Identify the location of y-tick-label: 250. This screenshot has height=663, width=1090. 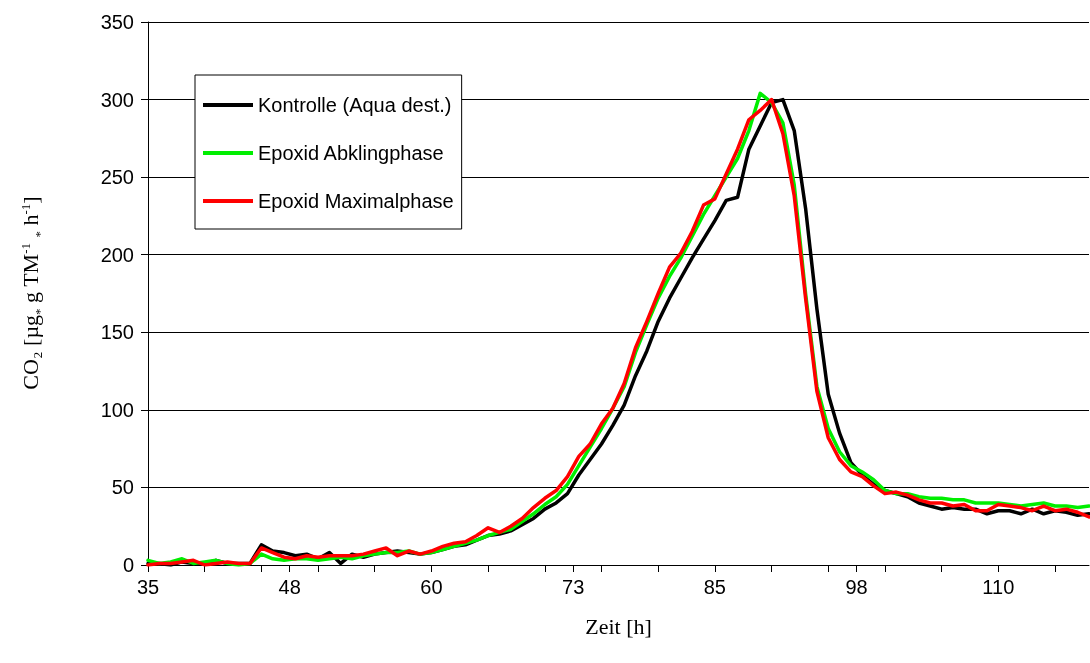
(117, 177).